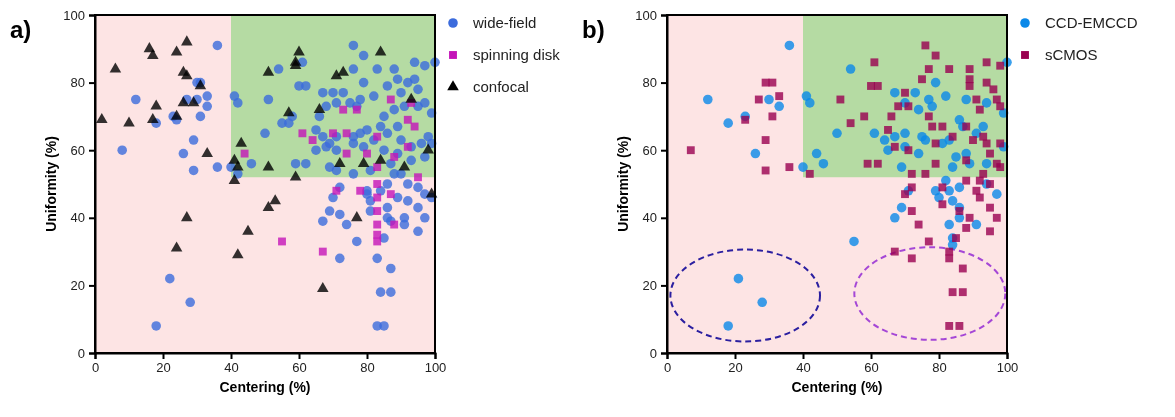 Image resolution: width=1175 pixels, height=417 pixels. Describe the element at coordinates (593, 29) in the screenshot. I see `chart-title: b)` at that location.